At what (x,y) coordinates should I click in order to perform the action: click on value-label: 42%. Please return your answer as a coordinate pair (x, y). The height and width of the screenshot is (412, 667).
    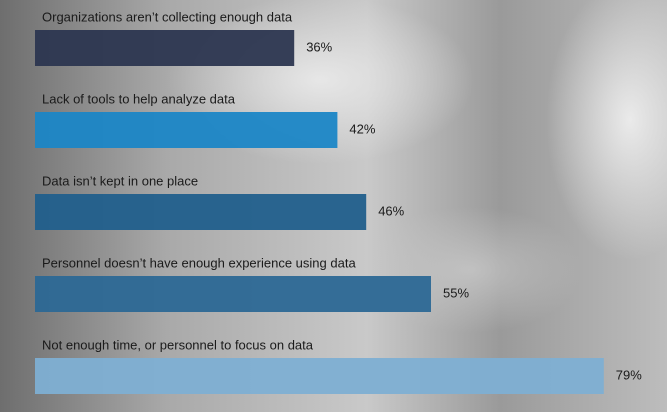
    Looking at the image, I should click on (362, 128).